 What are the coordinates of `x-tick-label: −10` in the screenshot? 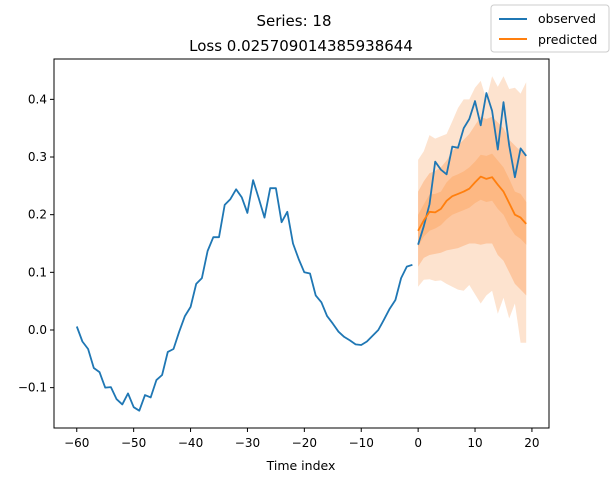 It's located at (361, 443).